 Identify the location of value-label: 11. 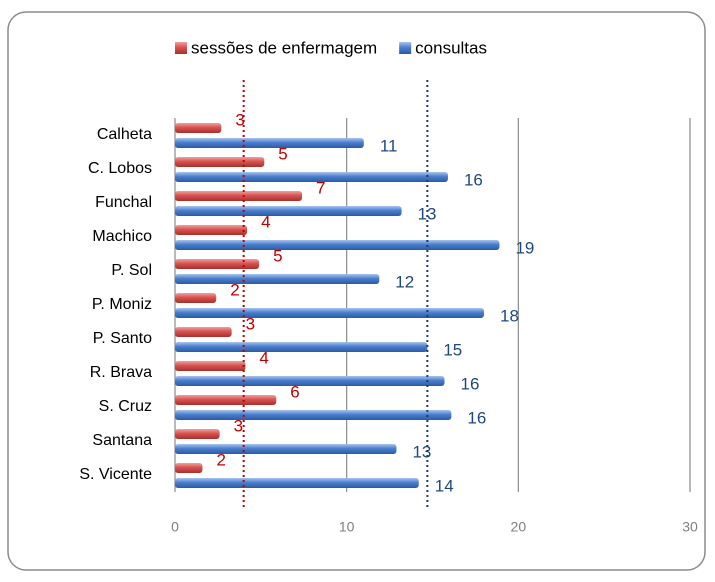
(389, 145).